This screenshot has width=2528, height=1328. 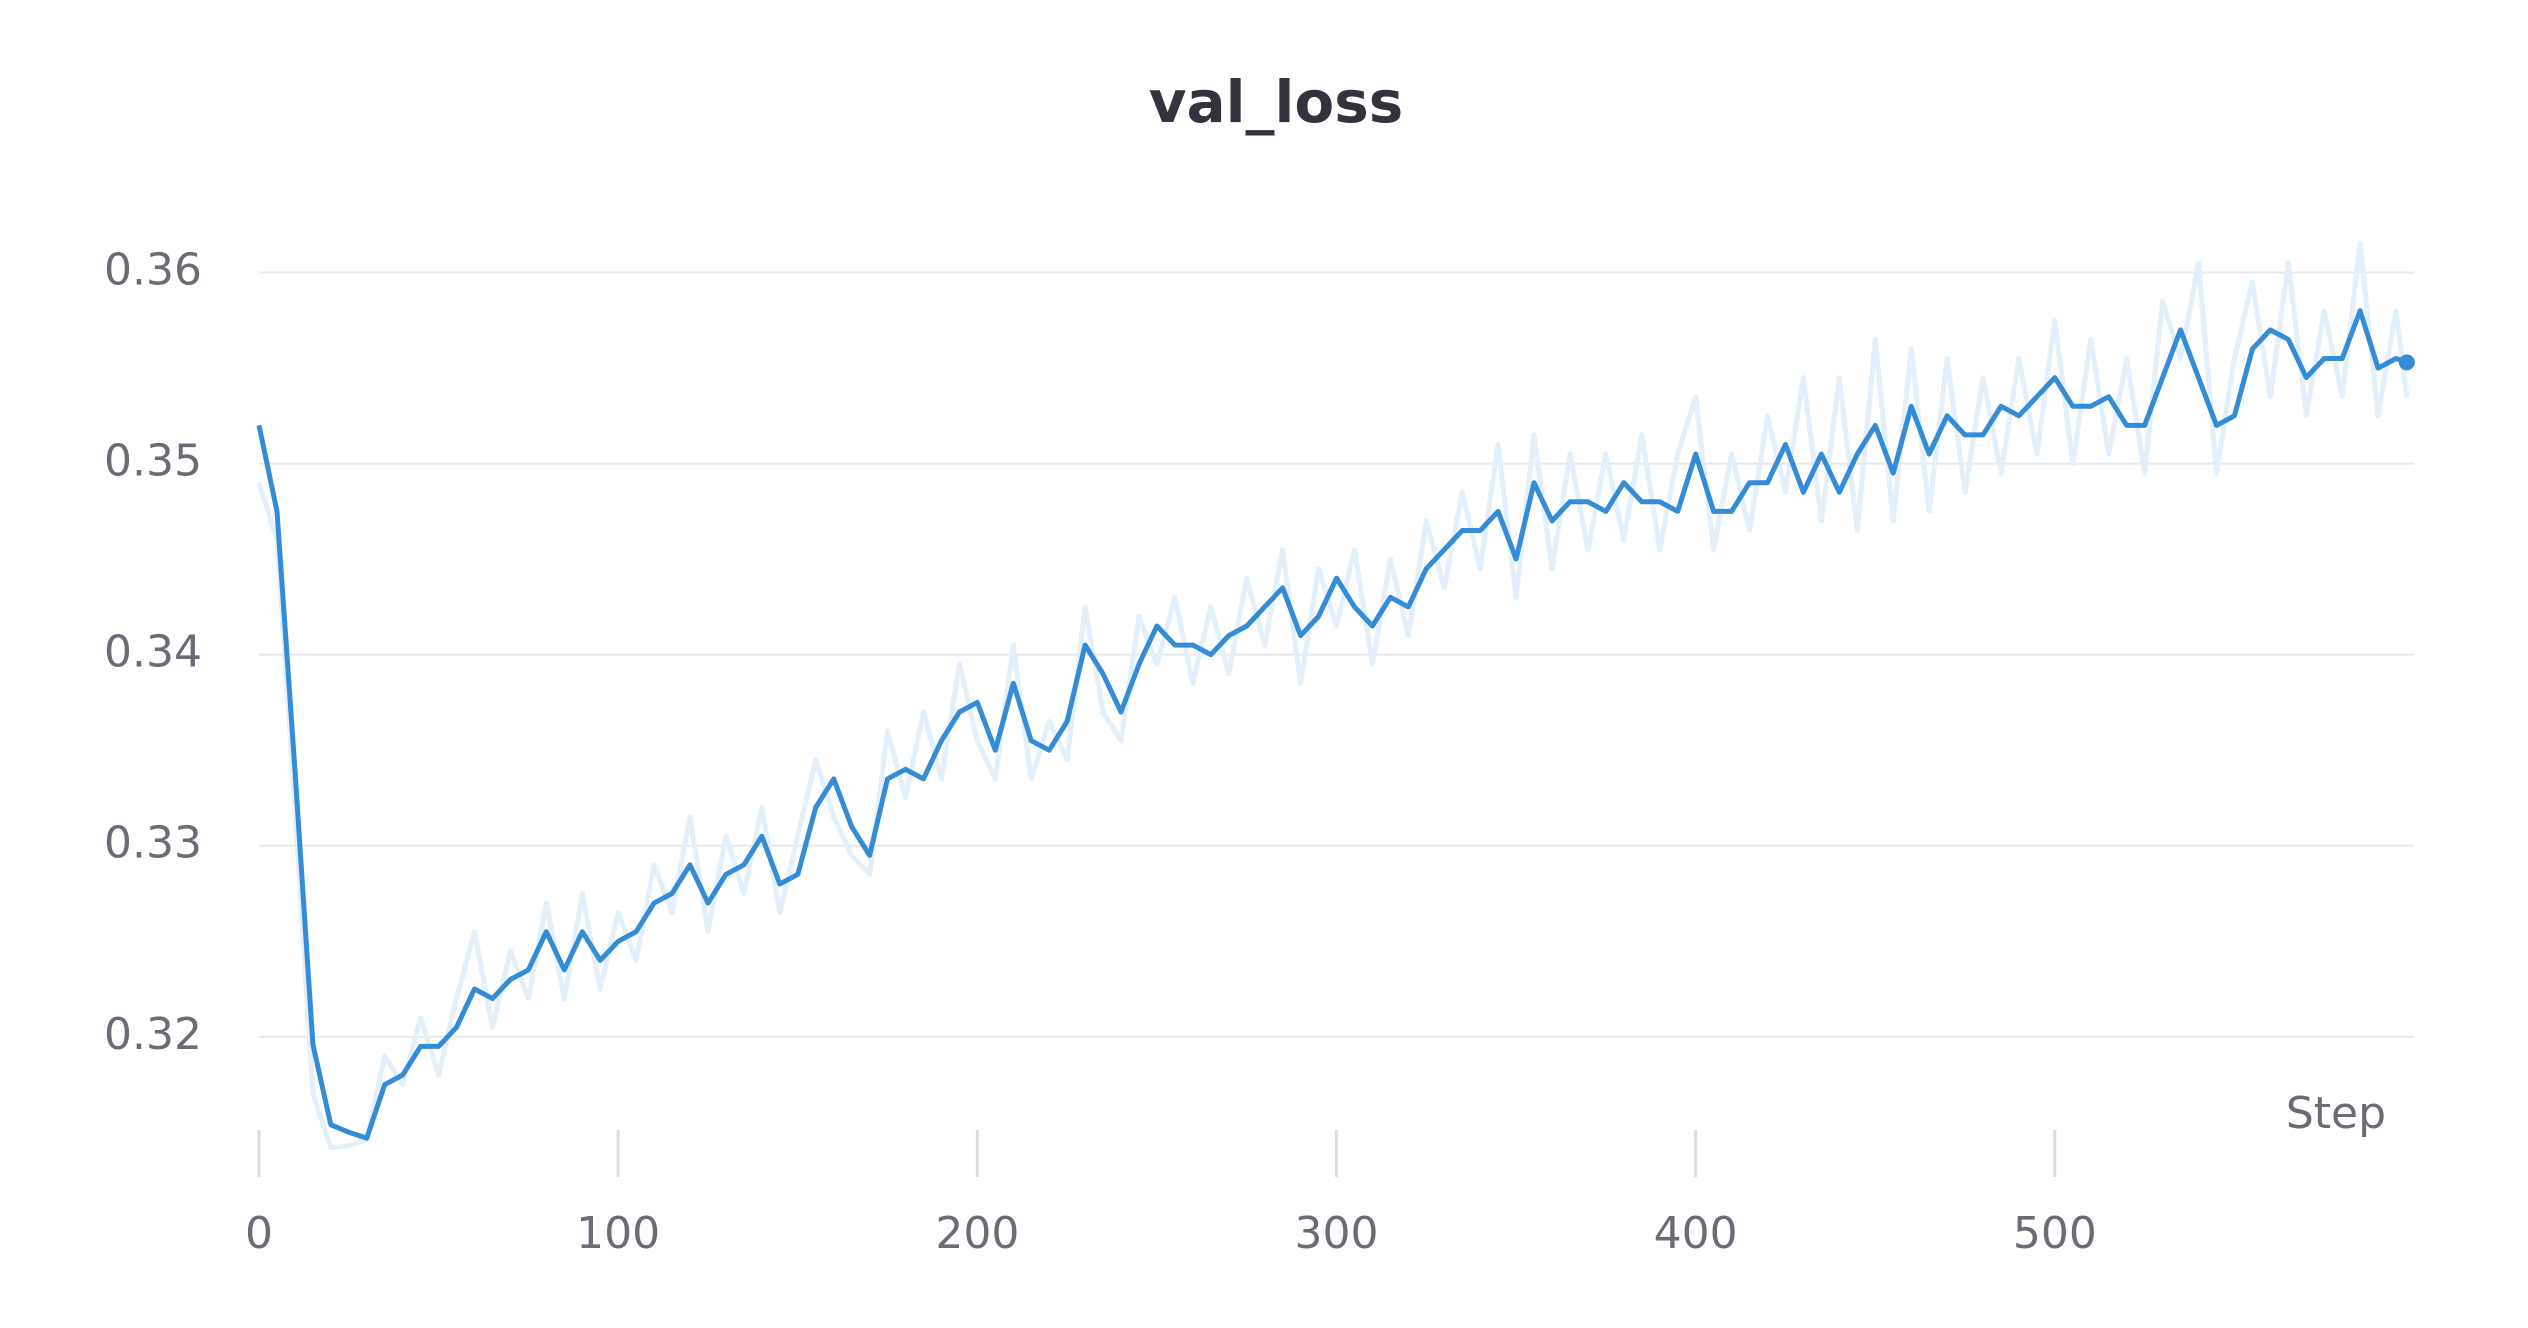 I want to click on x-tick-label: 500, so click(x=2055, y=1233).